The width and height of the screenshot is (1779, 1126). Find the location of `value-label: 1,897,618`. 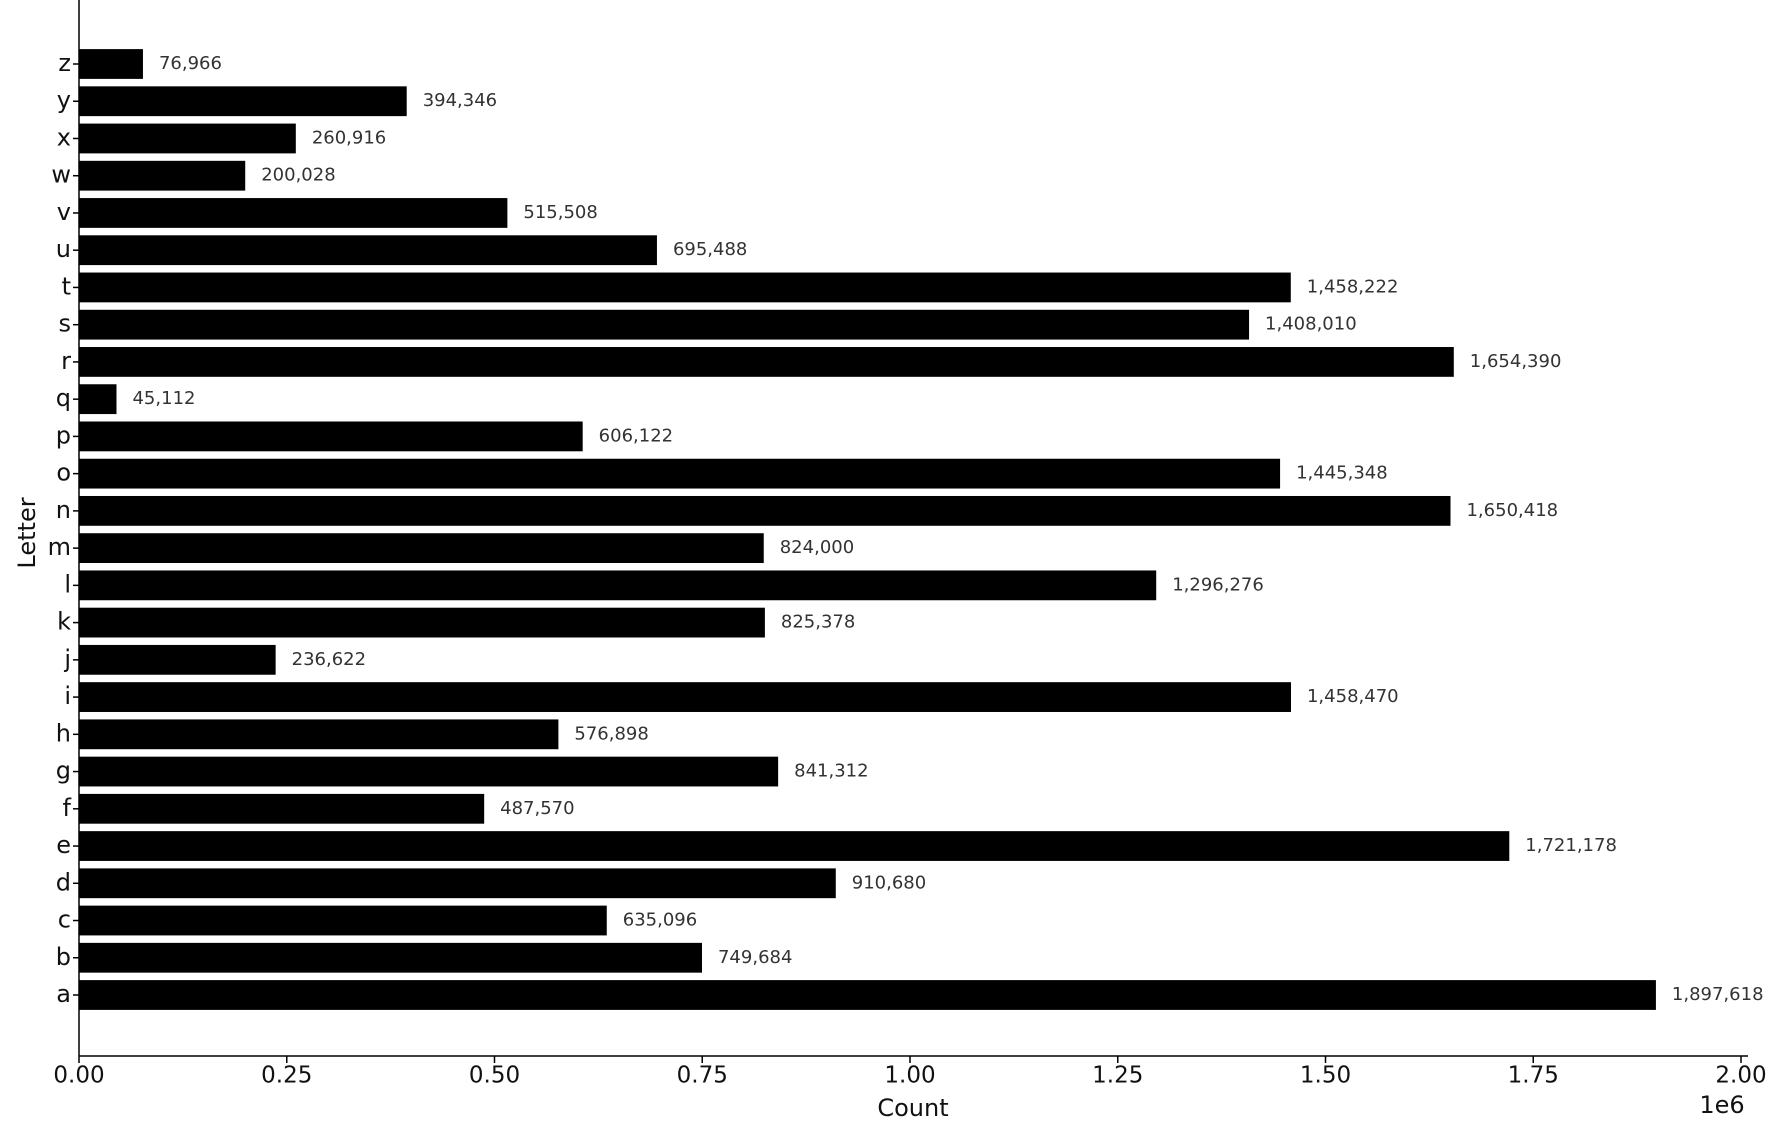

value-label: 1,897,618 is located at coordinates (1718, 994).